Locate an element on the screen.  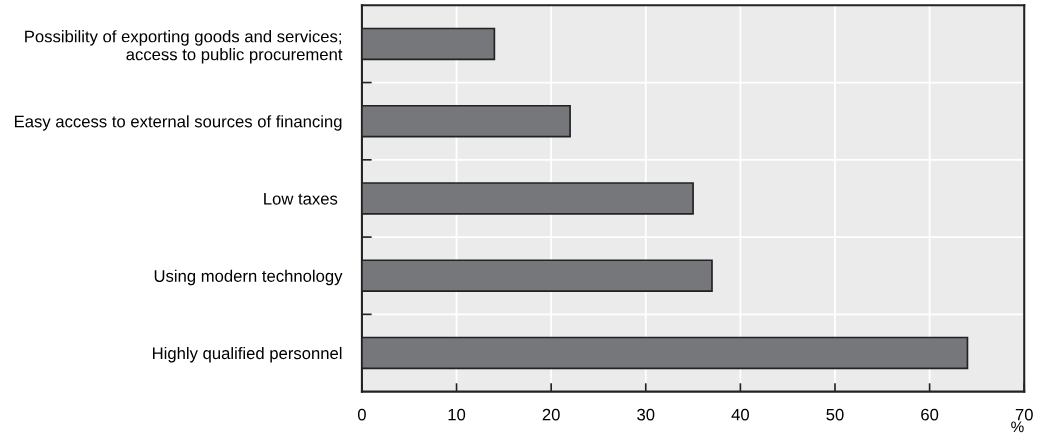
y-tick-label: Highly qualified personnel is located at coordinates (247, 354).